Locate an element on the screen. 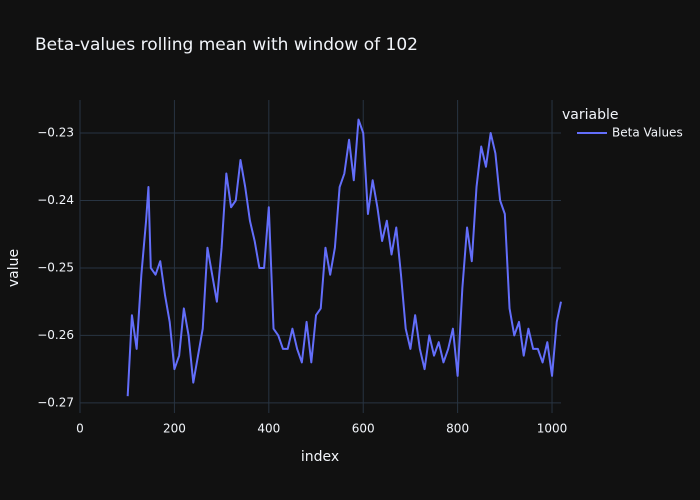 This screenshot has height=500, width=700. x-tick-label: 1000 is located at coordinates (552, 429).